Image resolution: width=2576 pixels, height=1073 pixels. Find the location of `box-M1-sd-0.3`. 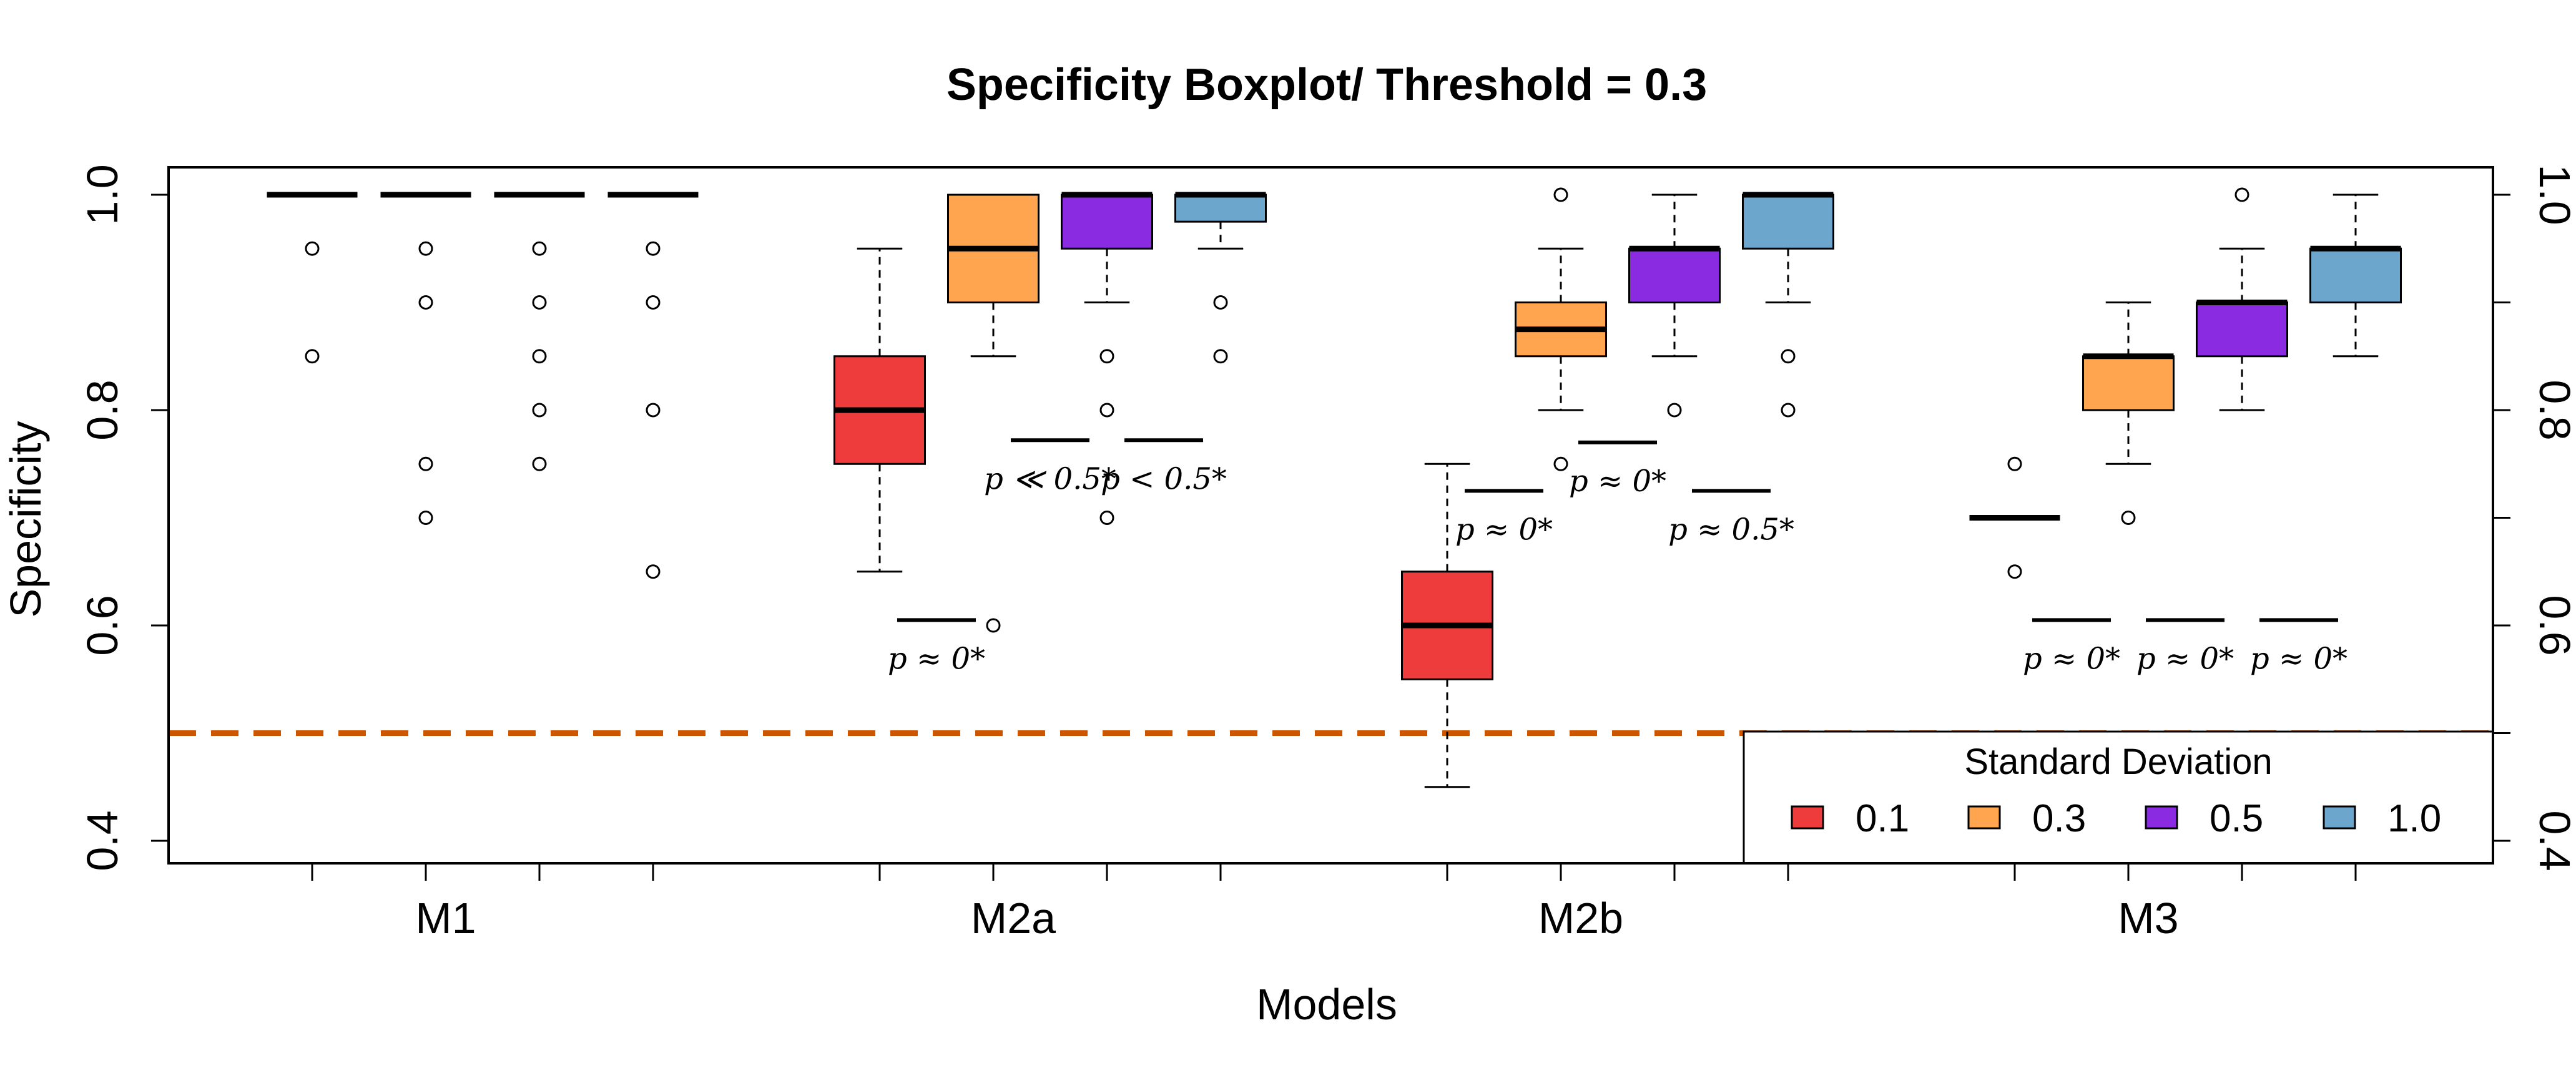

box-M1-sd-0.3 is located at coordinates (425, 359).